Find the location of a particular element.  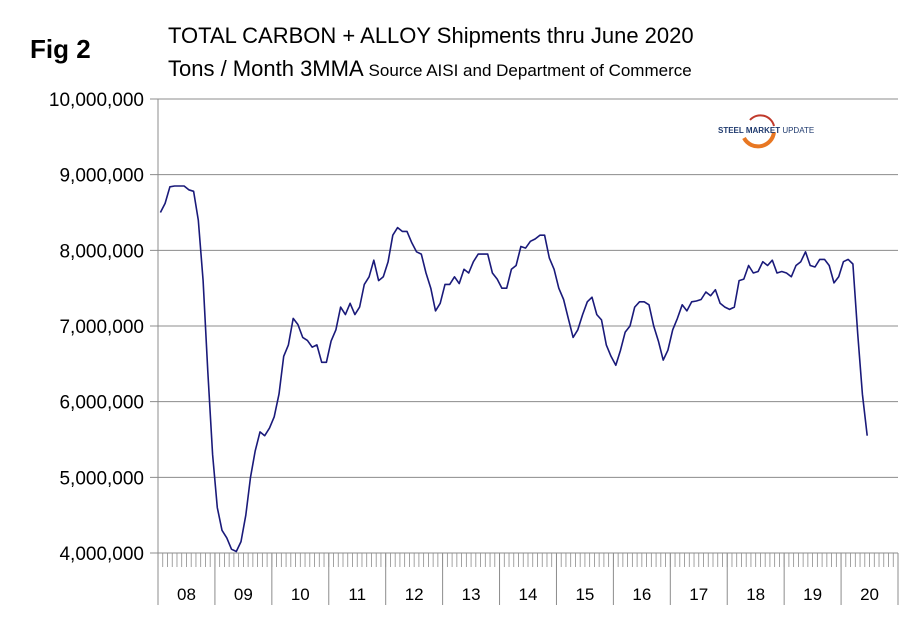

y-tick-label: 10,000,000 is located at coordinates (96, 100).